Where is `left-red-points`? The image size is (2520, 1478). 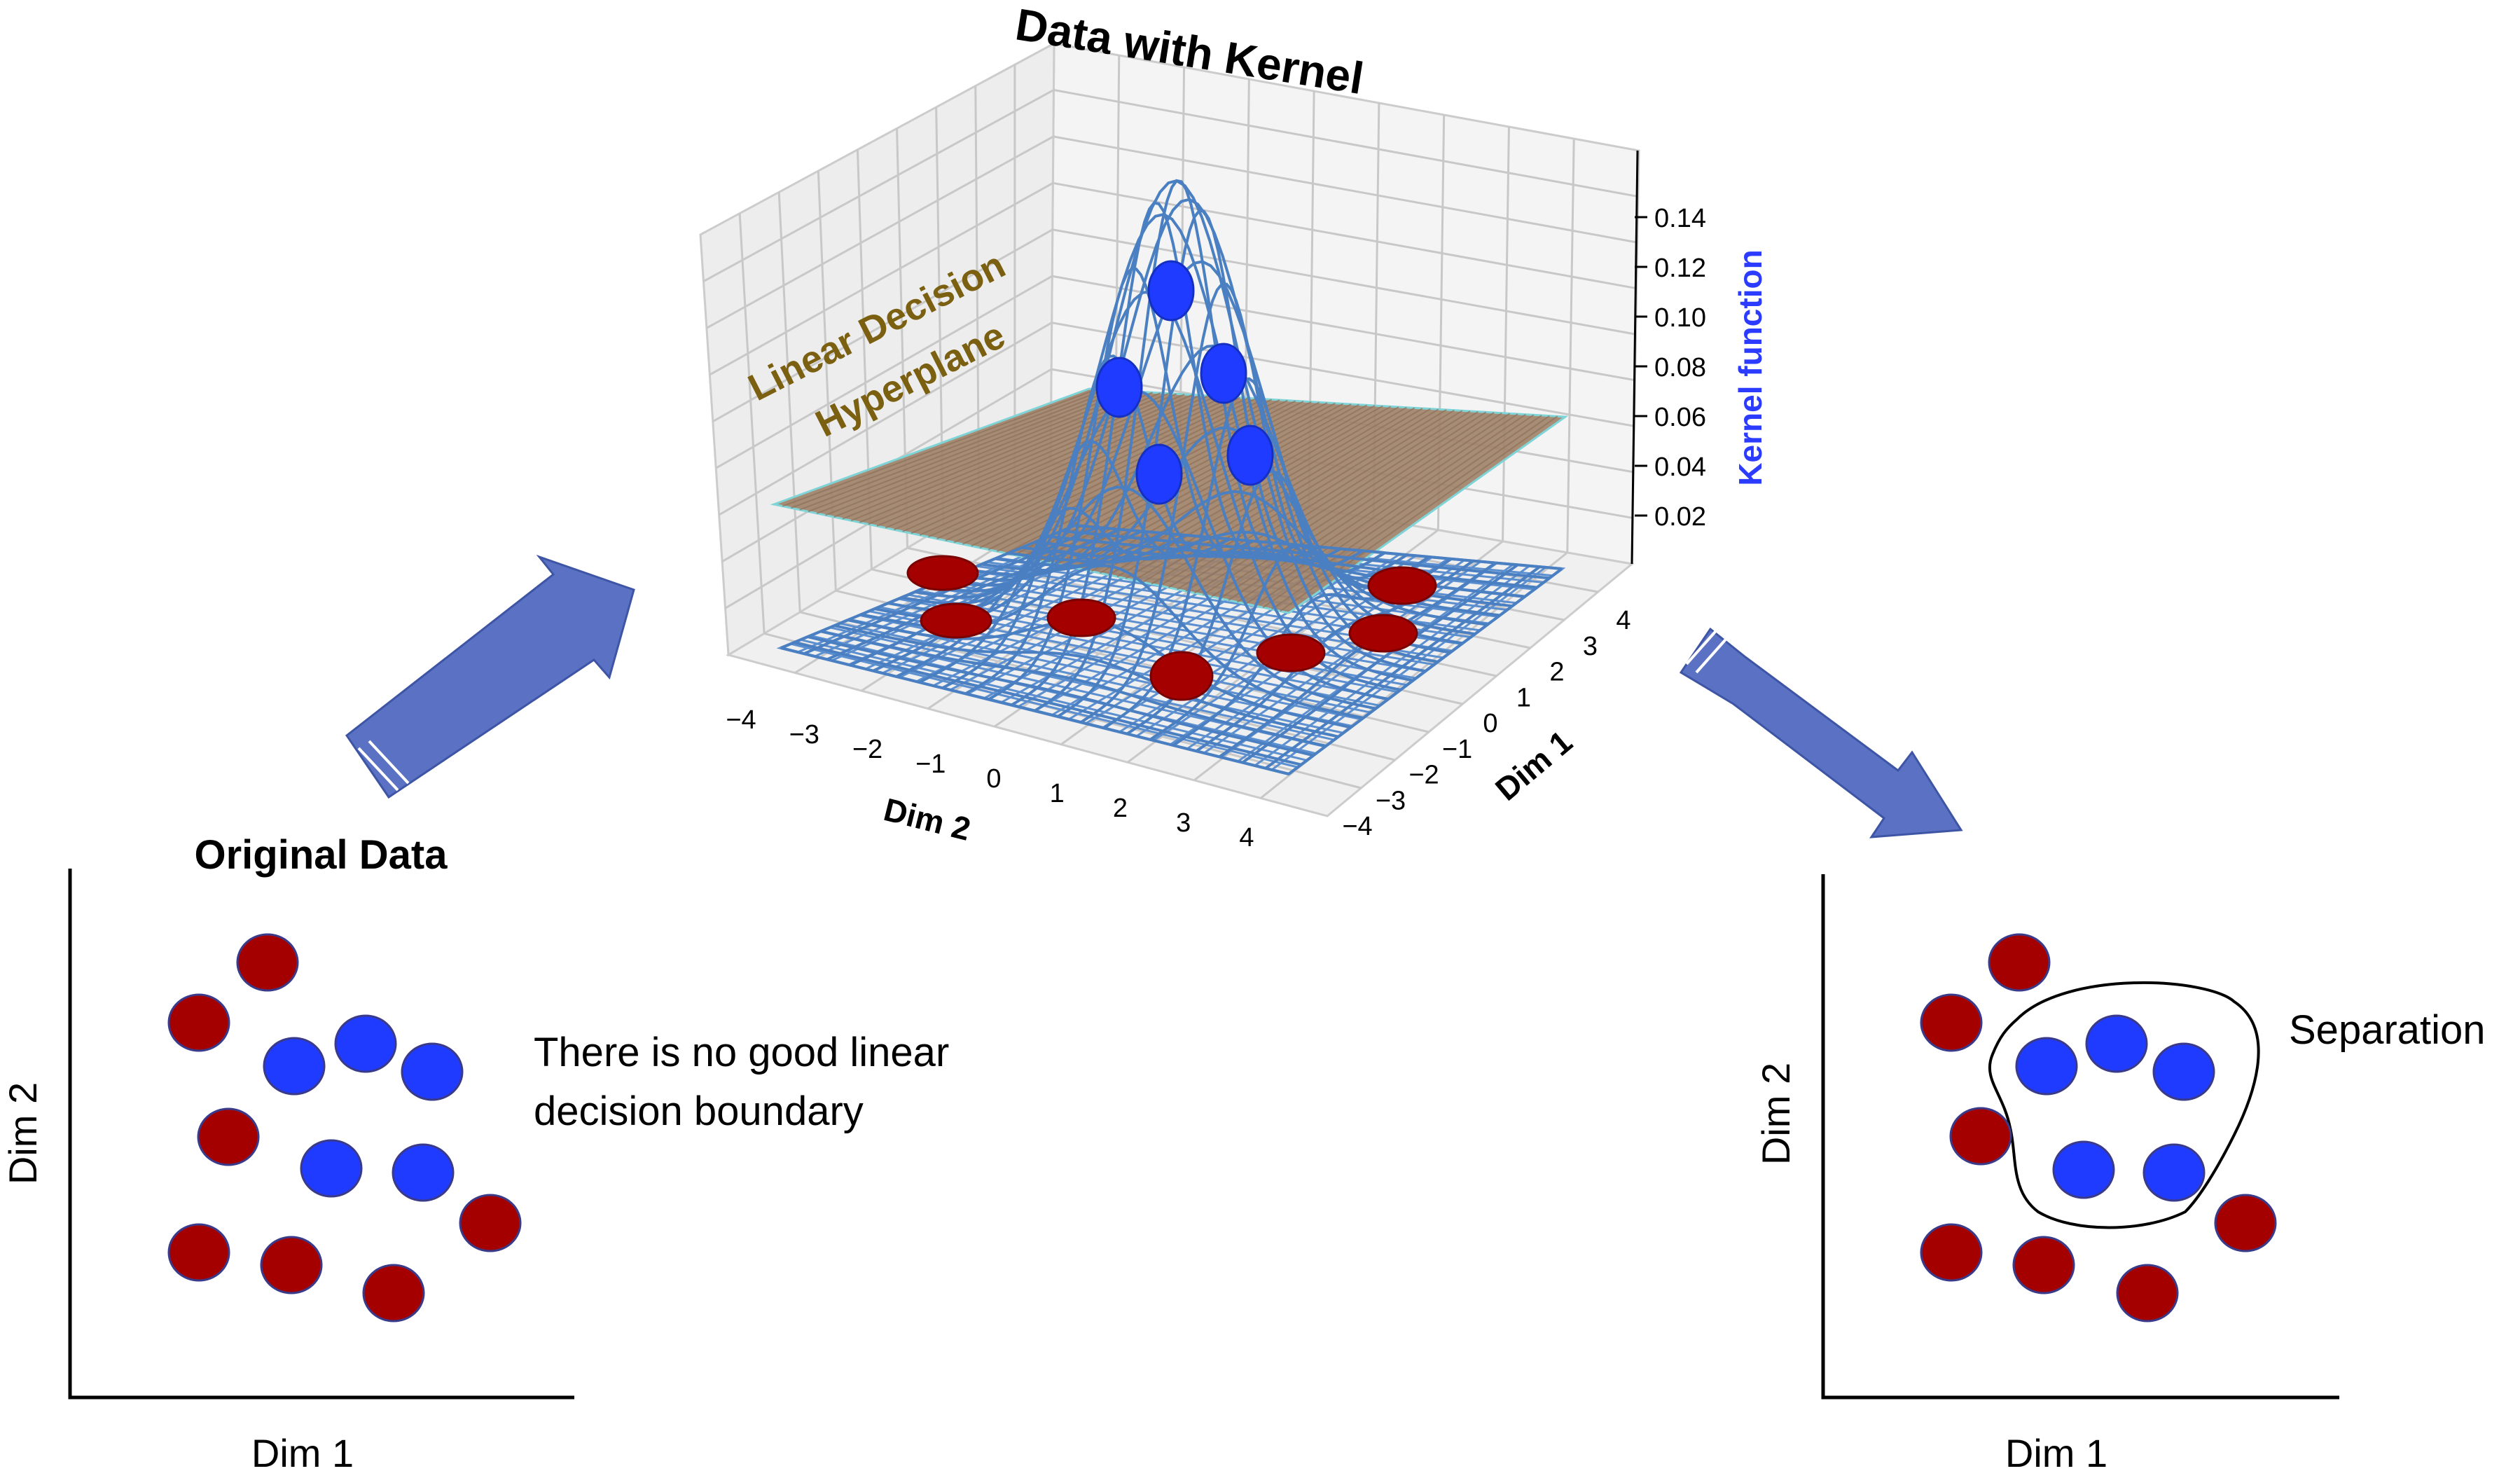 left-red-points is located at coordinates (344, 1127).